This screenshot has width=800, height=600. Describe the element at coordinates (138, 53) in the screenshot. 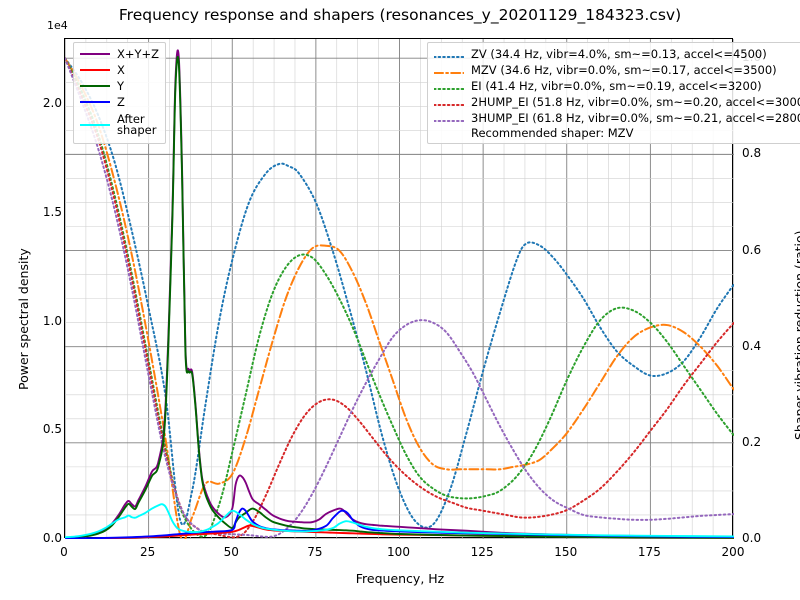

I see `legend-item-label: X+Y+Z` at that location.